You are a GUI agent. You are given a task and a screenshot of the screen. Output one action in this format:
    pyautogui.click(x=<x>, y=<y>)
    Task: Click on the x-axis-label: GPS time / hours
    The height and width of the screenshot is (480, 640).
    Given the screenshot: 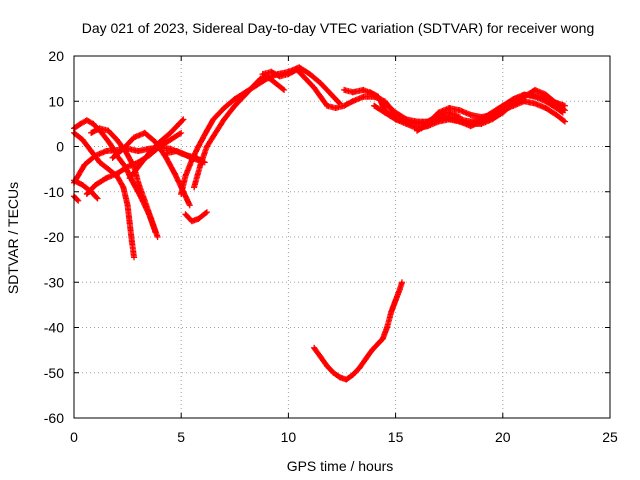 What is the action you would take?
    pyautogui.click(x=340, y=466)
    